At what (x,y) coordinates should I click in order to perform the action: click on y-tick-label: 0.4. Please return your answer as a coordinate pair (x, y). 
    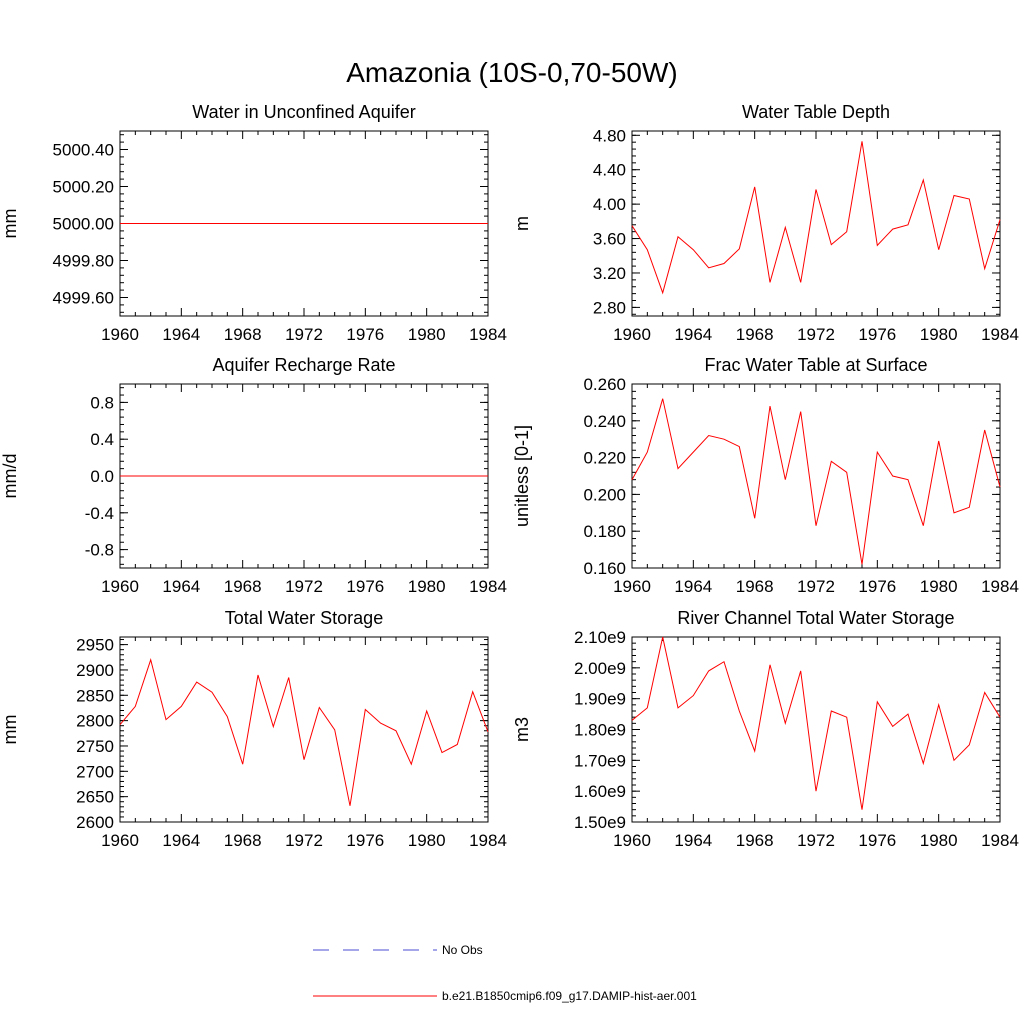
    Looking at the image, I should click on (102, 439).